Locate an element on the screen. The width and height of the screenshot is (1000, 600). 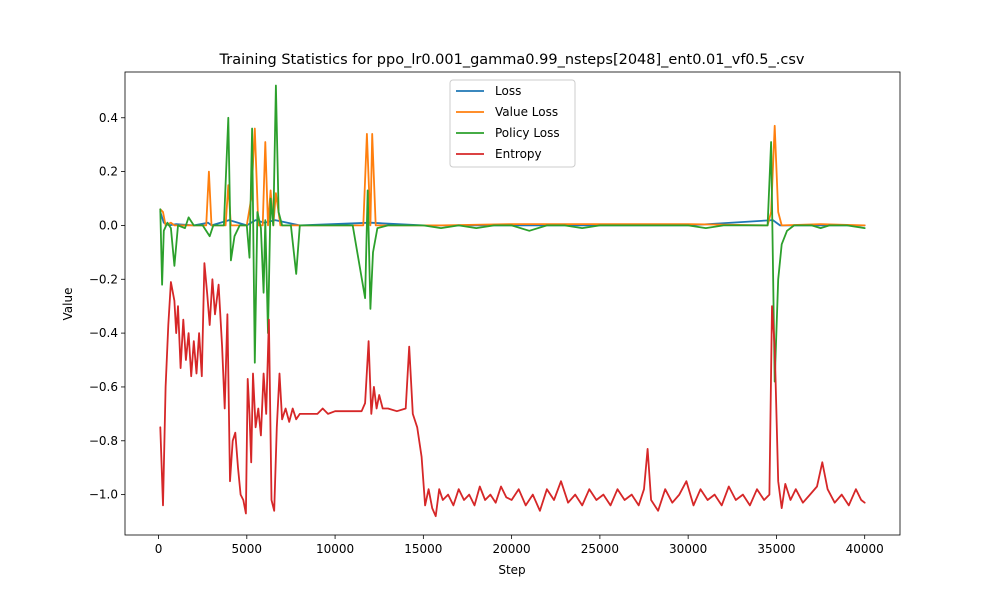
x-tick-label: 25000 is located at coordinates (600, 549).